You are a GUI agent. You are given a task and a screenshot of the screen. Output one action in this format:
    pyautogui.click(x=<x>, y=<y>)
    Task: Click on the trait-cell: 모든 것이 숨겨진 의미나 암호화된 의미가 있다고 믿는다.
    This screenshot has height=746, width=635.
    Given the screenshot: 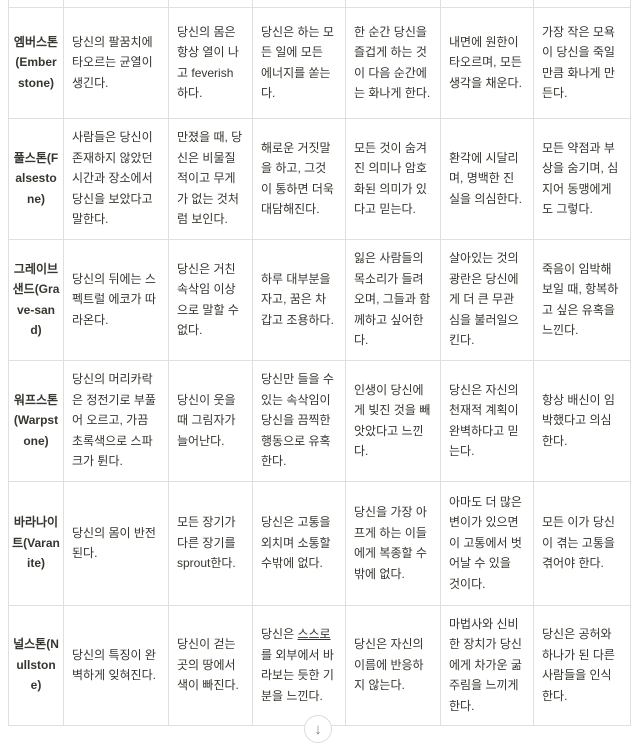 What is the action you would take?
    pyautogui.click(x=393, y=178)
    